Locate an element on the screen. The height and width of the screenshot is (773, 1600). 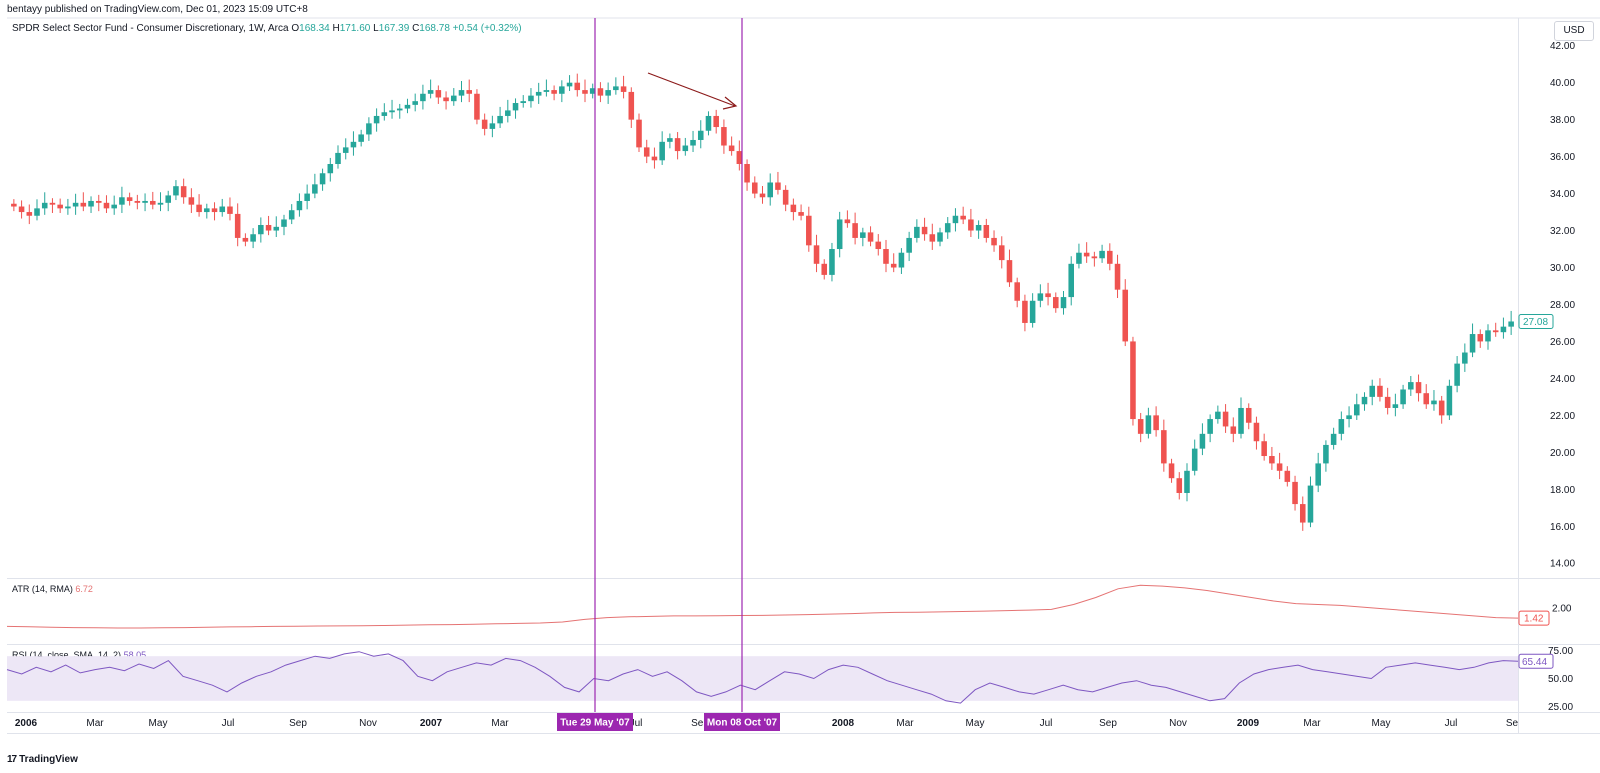
rsi-tick-label: 50.00 is located at coordinates (1560, 679).